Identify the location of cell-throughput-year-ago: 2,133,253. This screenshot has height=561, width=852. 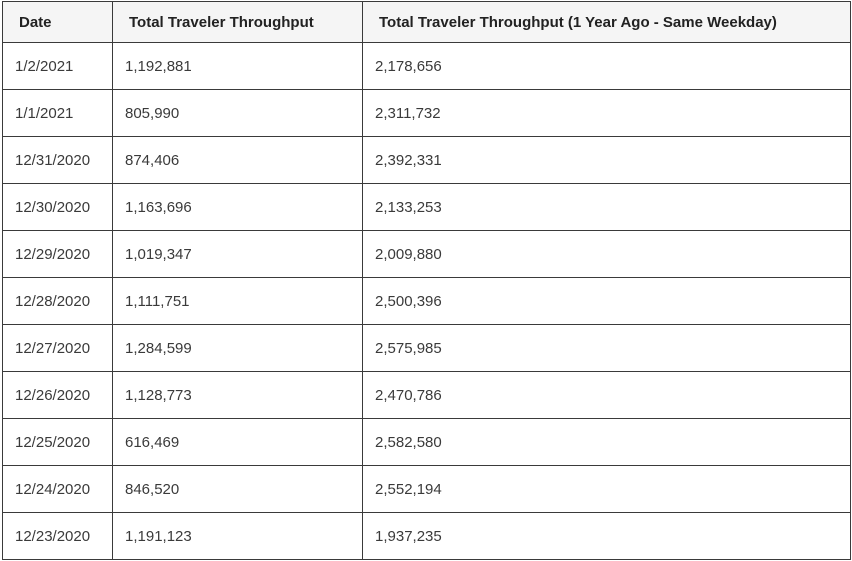
(606, 207).